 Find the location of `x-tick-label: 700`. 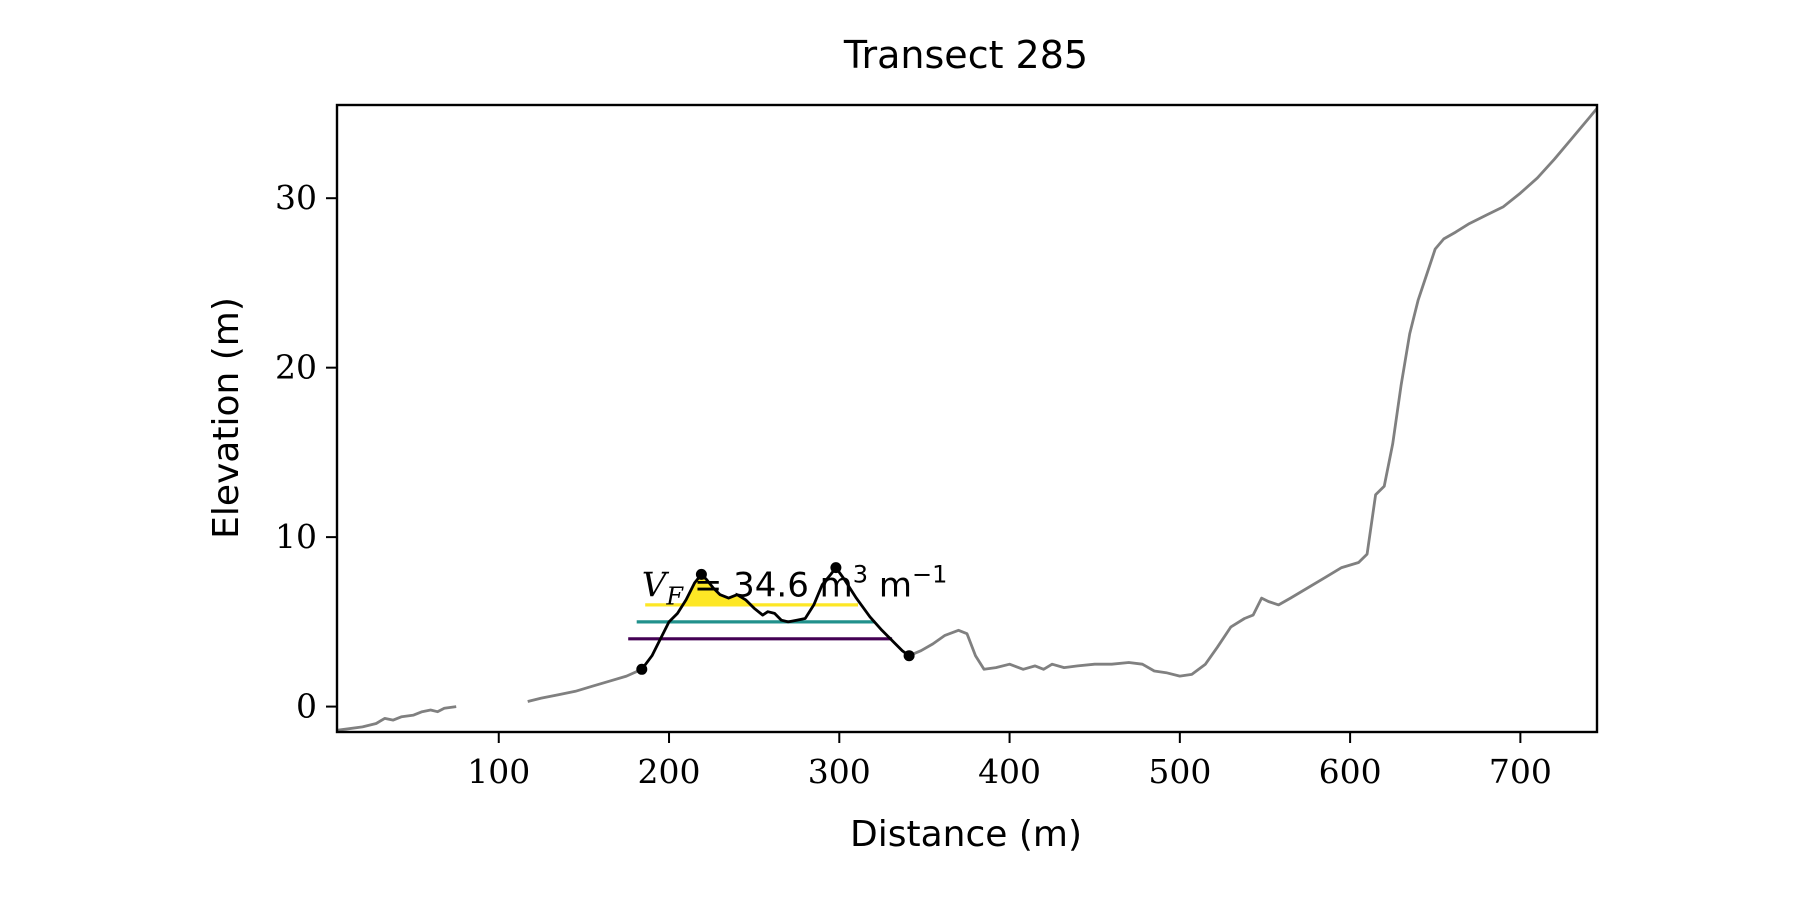

x-tick-label: 700 is located at coordinates (1520, 771).